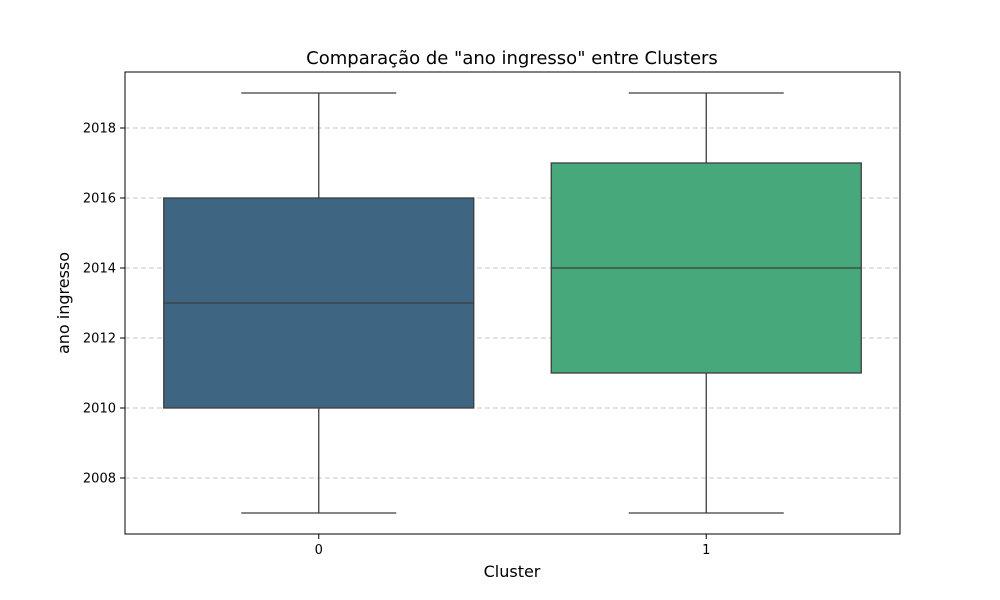 Image resolution: width=1000 pixels, height=600 pixels. Describe the element at coordinates (99, 409) in the screenshot. I see `y-tick-label: 2010` at that location.